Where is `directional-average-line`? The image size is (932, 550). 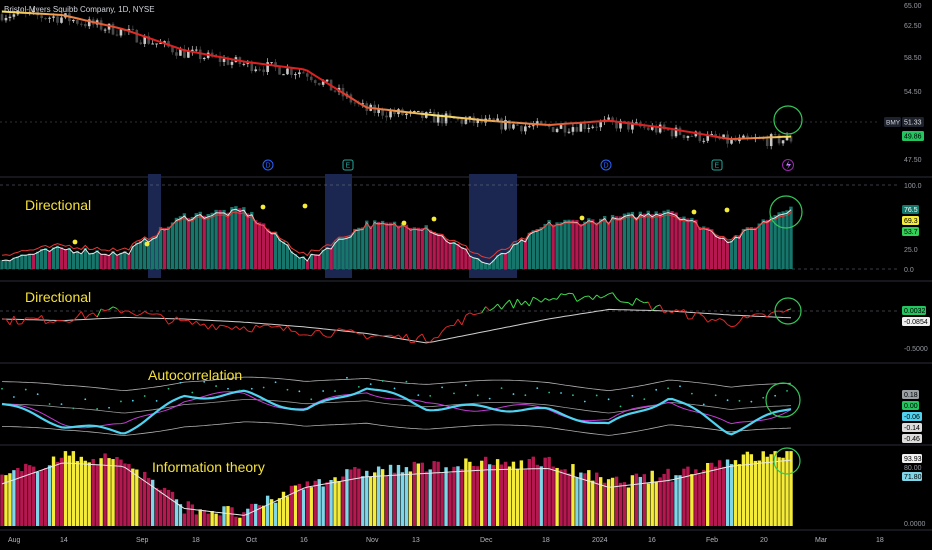 directional-average-line is located at coordinates (396, 235).